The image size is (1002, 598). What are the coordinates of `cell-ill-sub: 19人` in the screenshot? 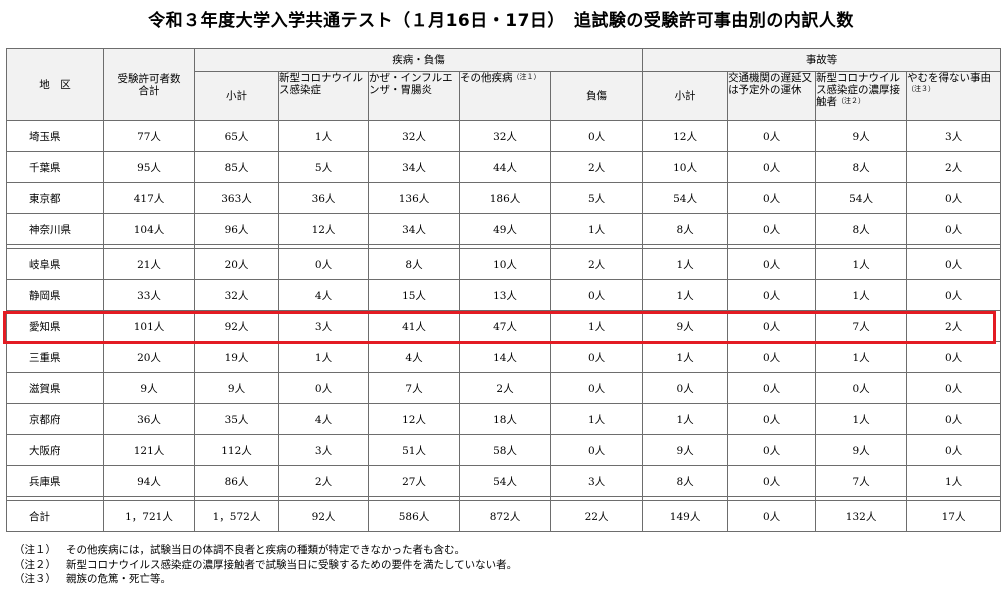 It's located at (236, 357).